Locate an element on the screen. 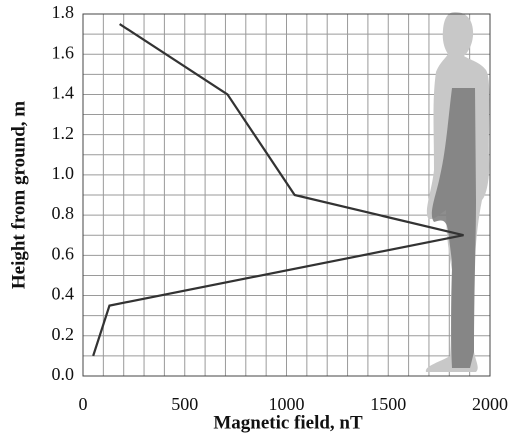 Image resolution: width=513 pixels, height=436 pixels. y-tick-label: 1.4 is located at coordinates (63, 93).